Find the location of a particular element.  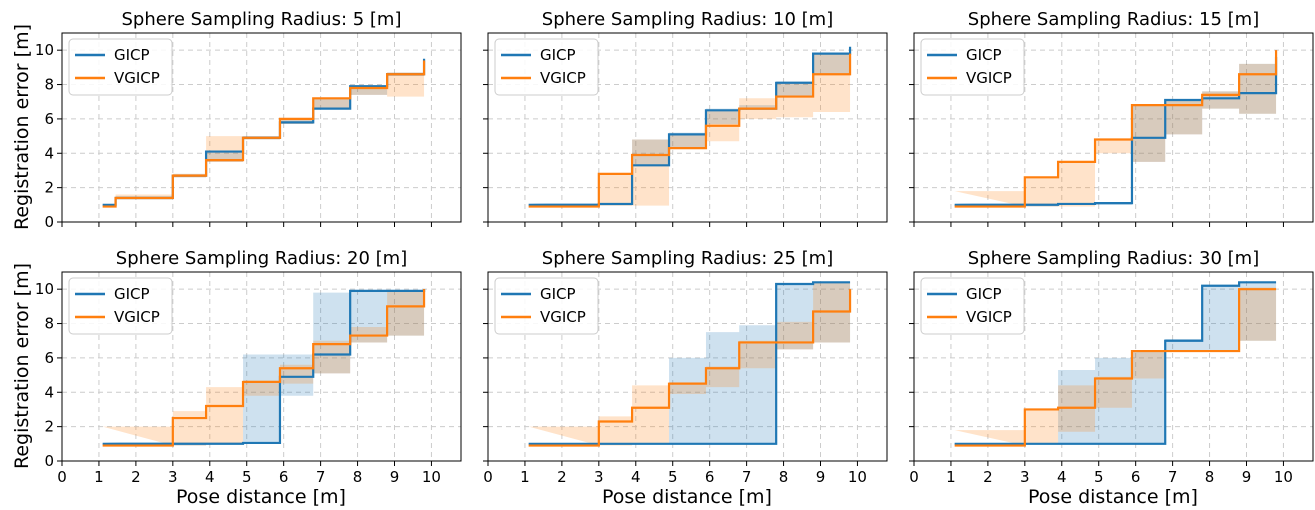

panel-title: Sphere Sampling Radius: 5 [m] is located at coordinates (261, 19).